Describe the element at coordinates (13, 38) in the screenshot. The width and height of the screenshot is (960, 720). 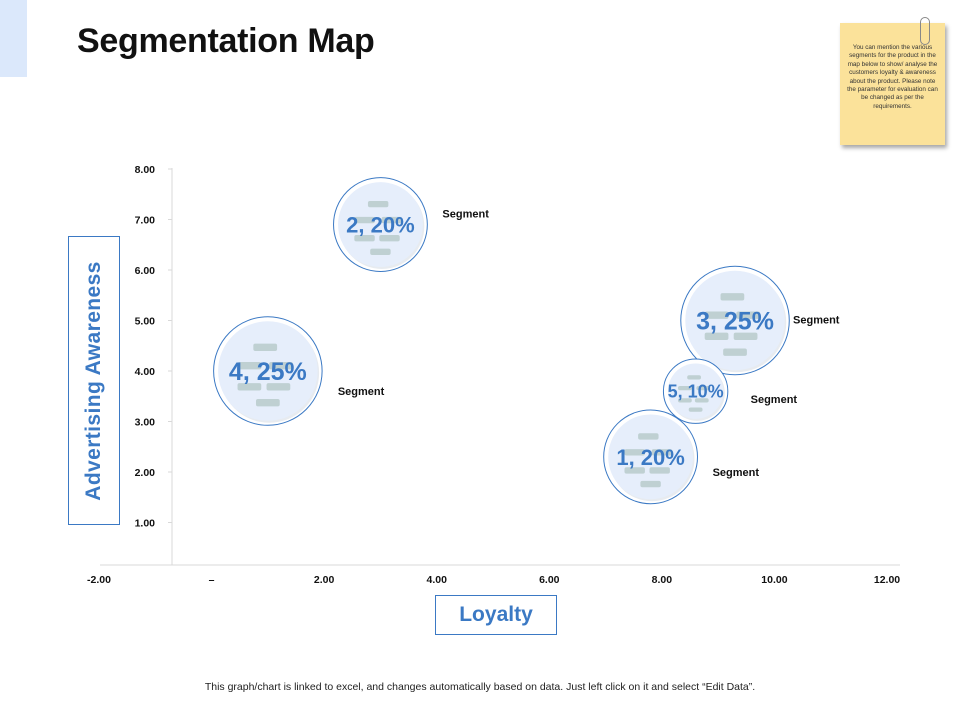
I see `accent-bar` at that location.